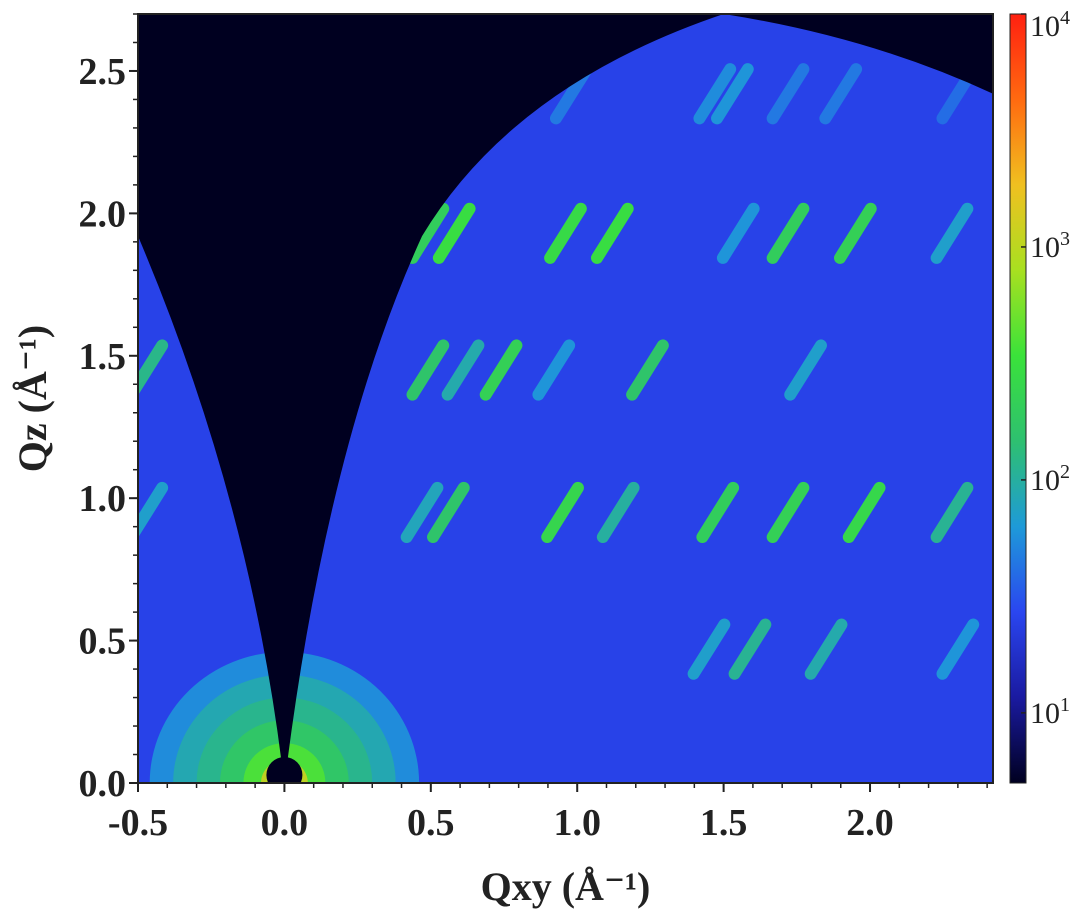  What do you see at coordinates (870, 823) in the screenshot?
I see `x-tick-label: 2.0` at bounding box center [870, 823].